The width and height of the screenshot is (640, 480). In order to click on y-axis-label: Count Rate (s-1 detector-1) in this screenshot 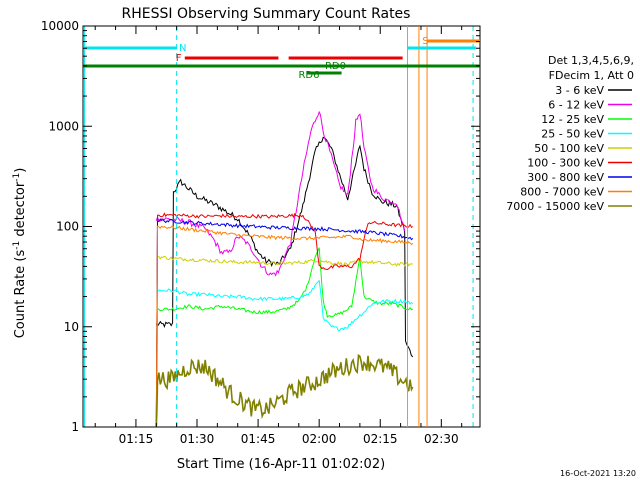, I will do `click(20, 253)`.